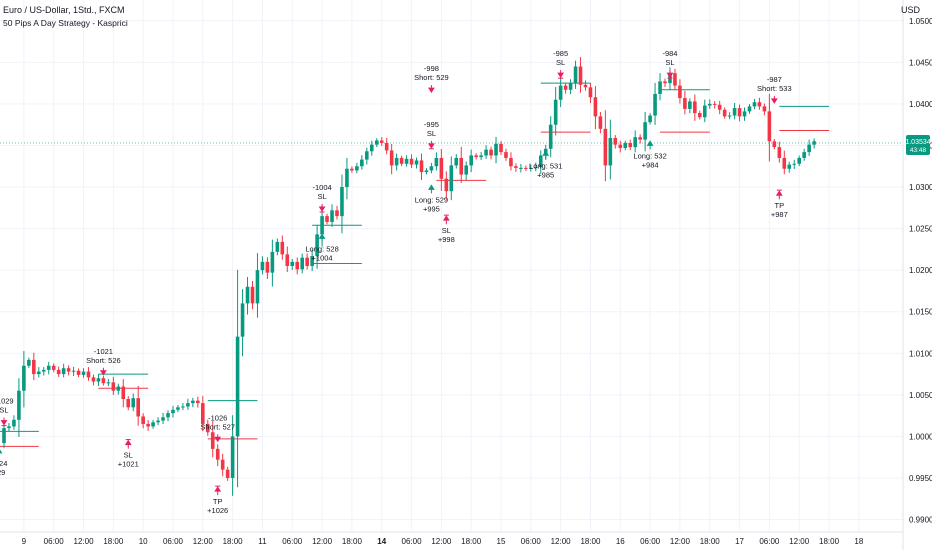  I want to click on time-tick-label: 9, so click(24, 541).